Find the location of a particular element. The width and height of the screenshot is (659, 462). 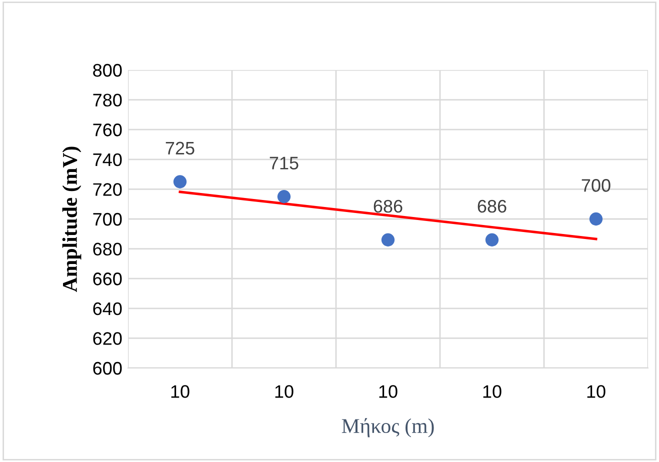

y-tick-label: 760 is located at coordinates (107, 130).